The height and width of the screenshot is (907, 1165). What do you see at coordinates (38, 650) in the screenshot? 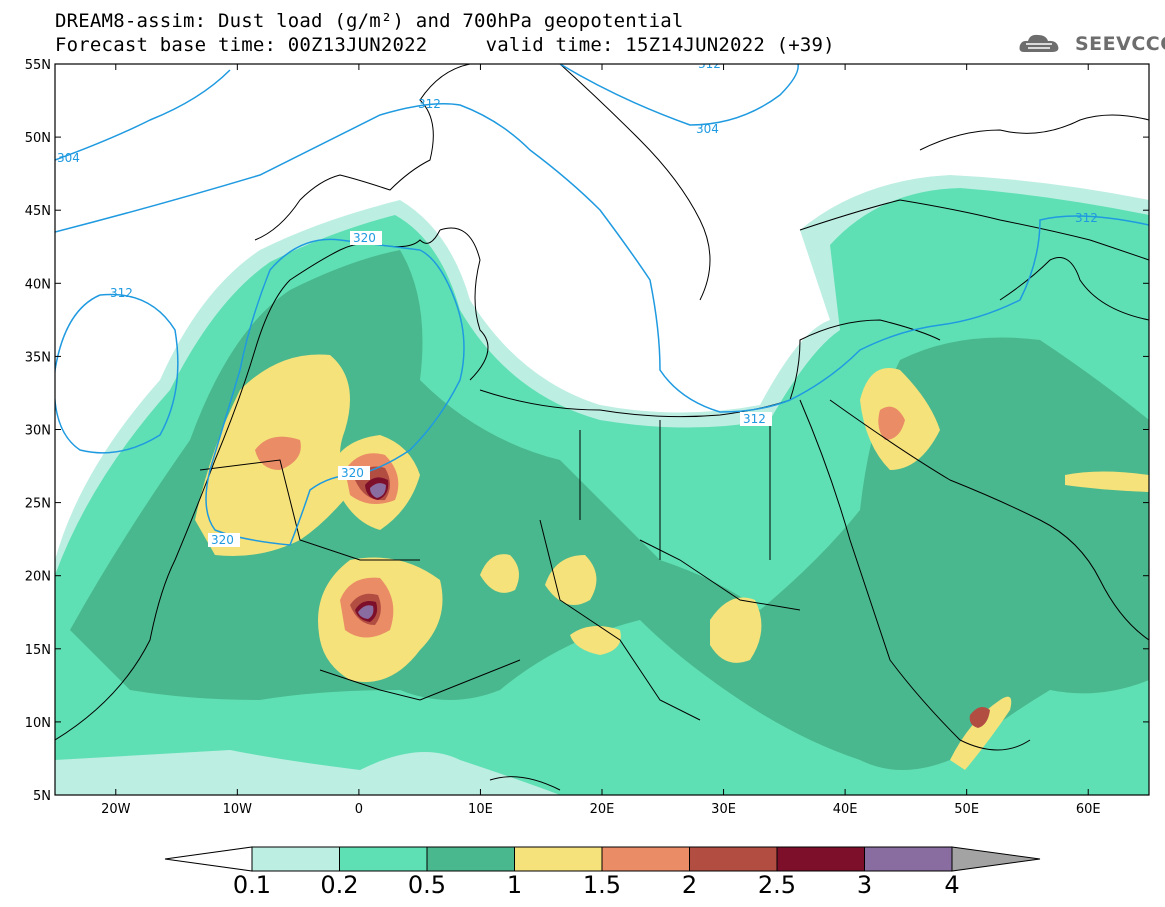
I see `lat-tick-label: 15N` at bounding box center [38, 650].